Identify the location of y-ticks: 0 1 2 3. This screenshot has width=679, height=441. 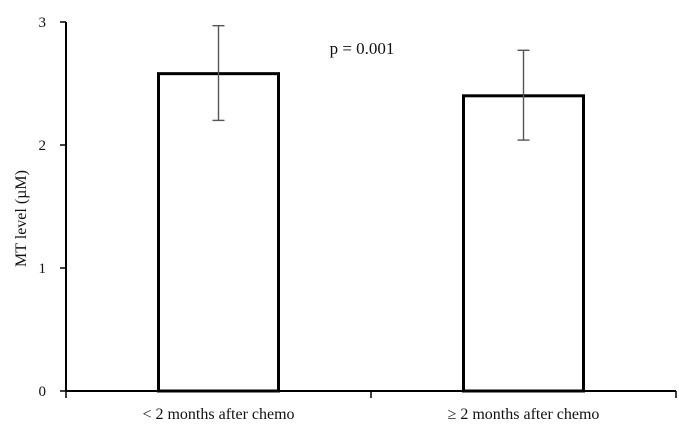
(52, 207).